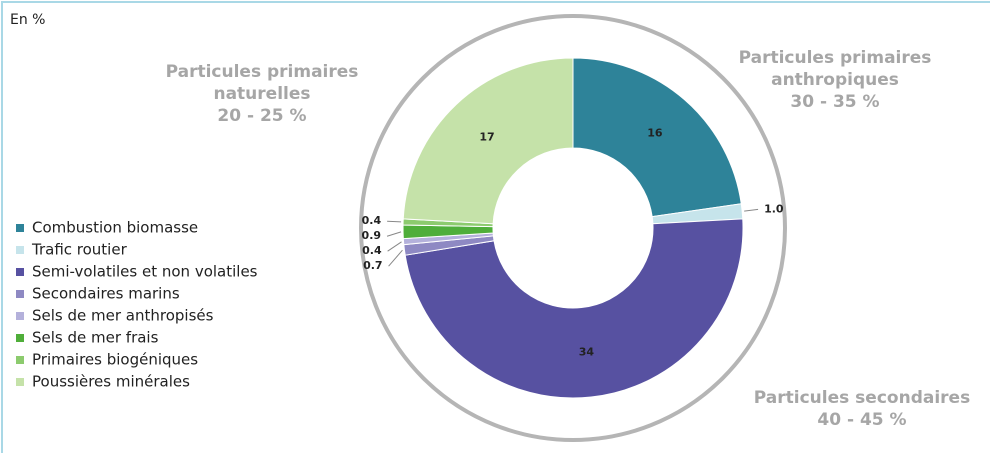  Describe the element at coordinates (261, 116) in the screenshot. I see `group-annotation: 20 - 25 %` at that location.